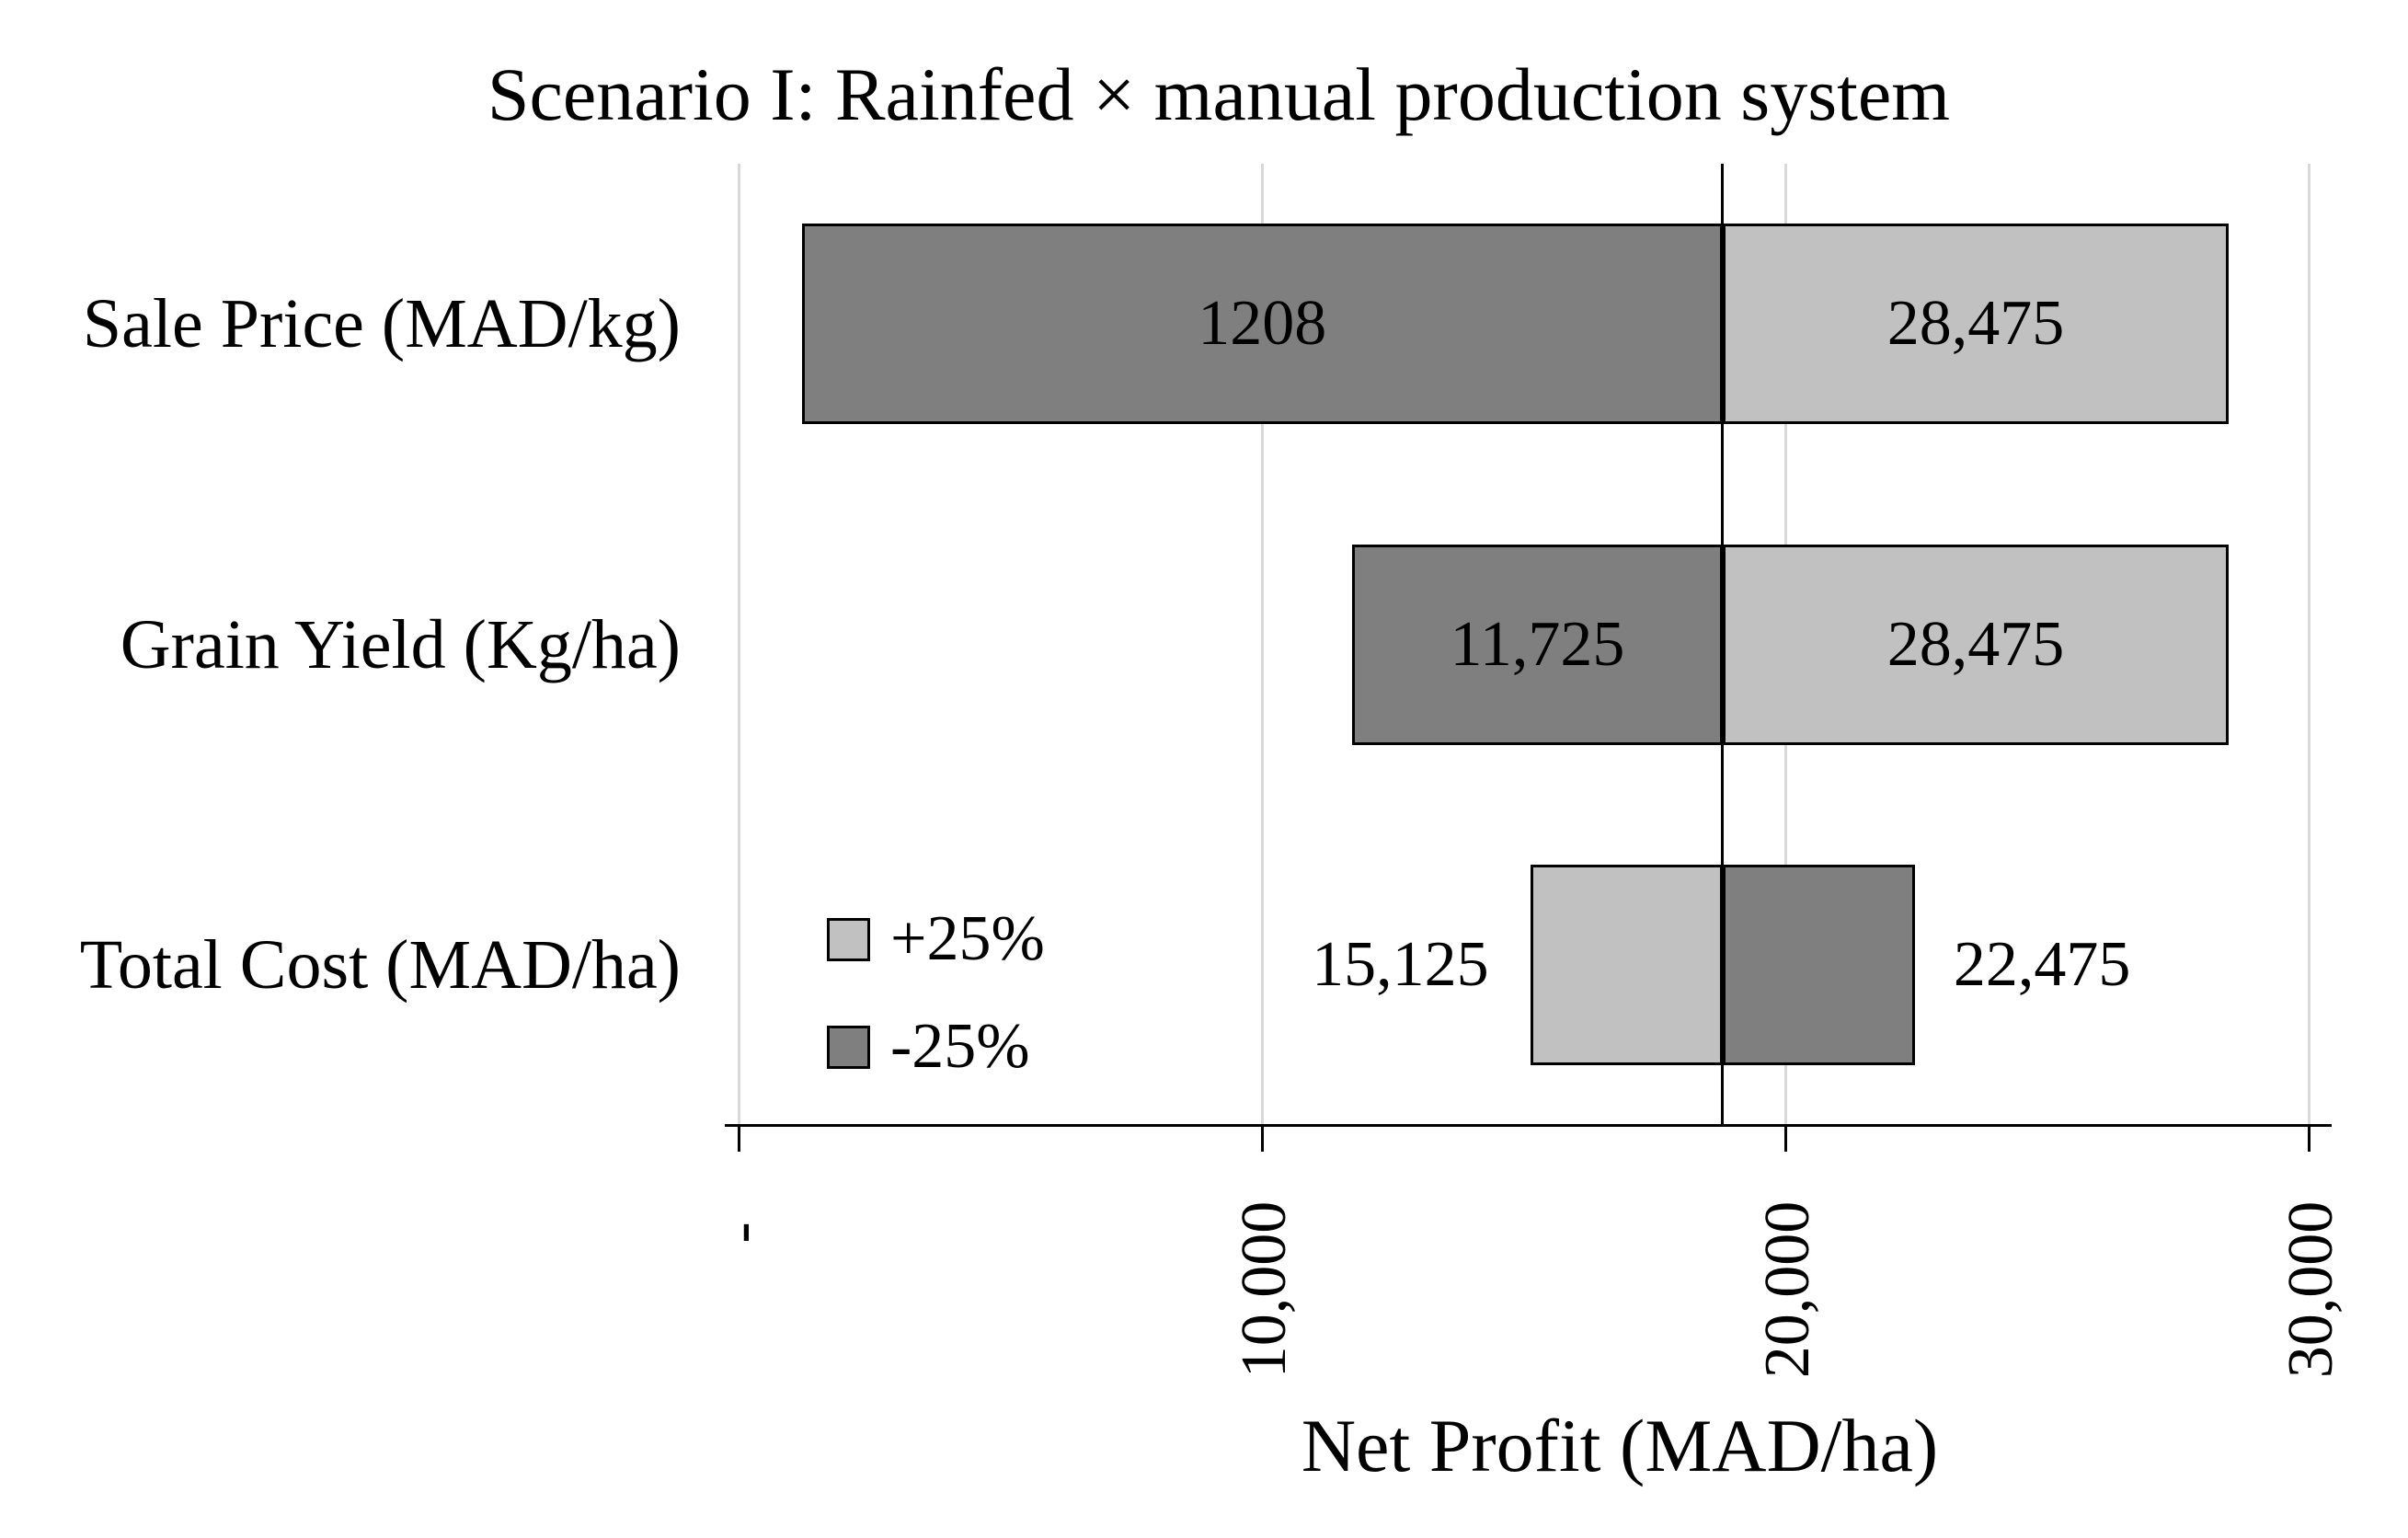 The height and width of the screenshot is (1538, 2408). Describe the element at coordinates (381, 324) in the screenshot. I see `category-label: Sale Price (MAD/kg)` at that location.